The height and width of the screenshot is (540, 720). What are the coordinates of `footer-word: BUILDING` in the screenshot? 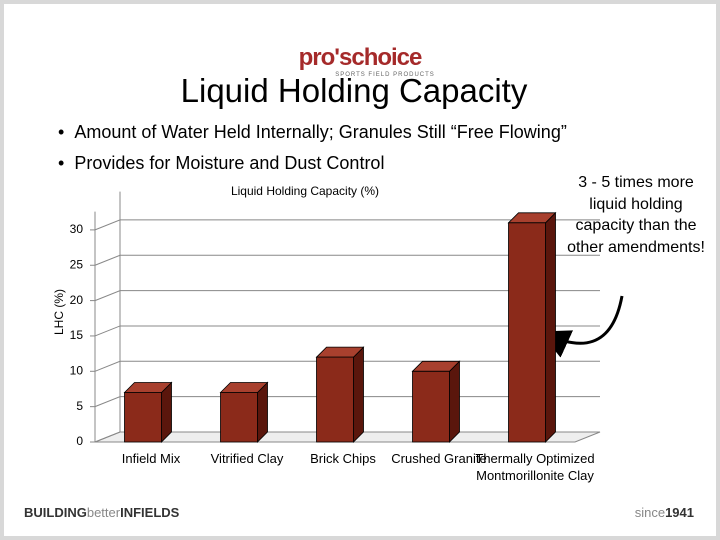 It's located at (55, 512).